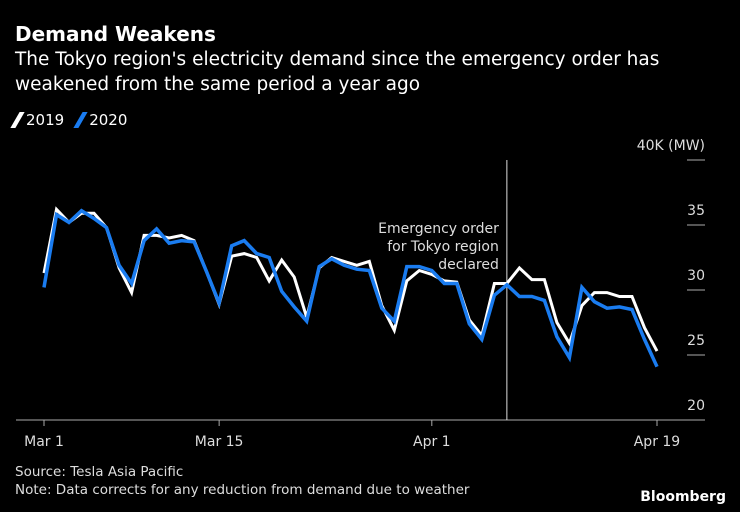  I want to click on y-tick-label: 25, so click(696, 341).